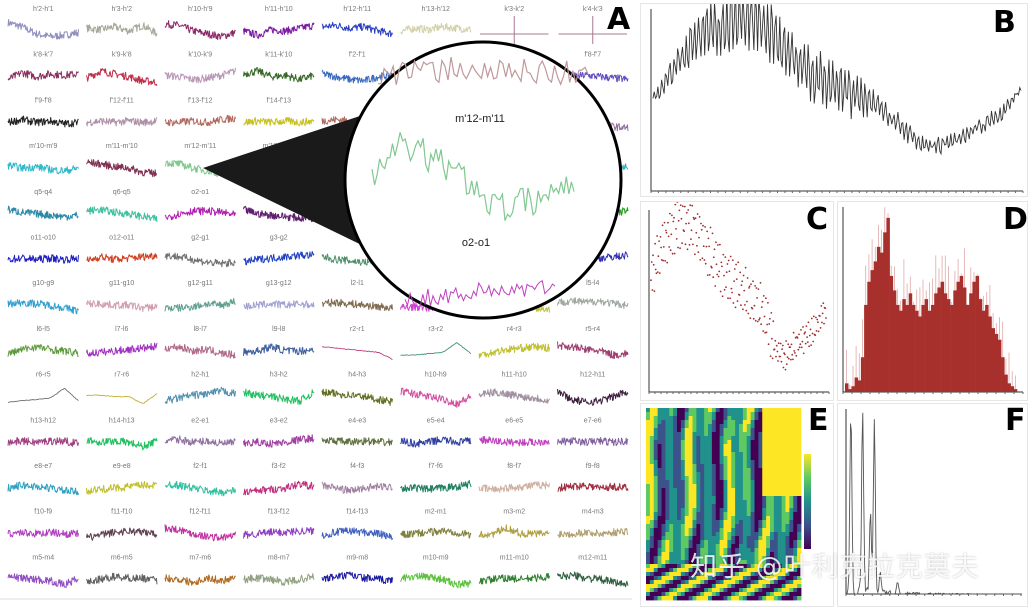 Image resolution: width=1030 pixels, height=611 pixels. Describe the element at coordinates (122, 525) in the screenshot. I see `trace-cell: f11-f10` at that location.